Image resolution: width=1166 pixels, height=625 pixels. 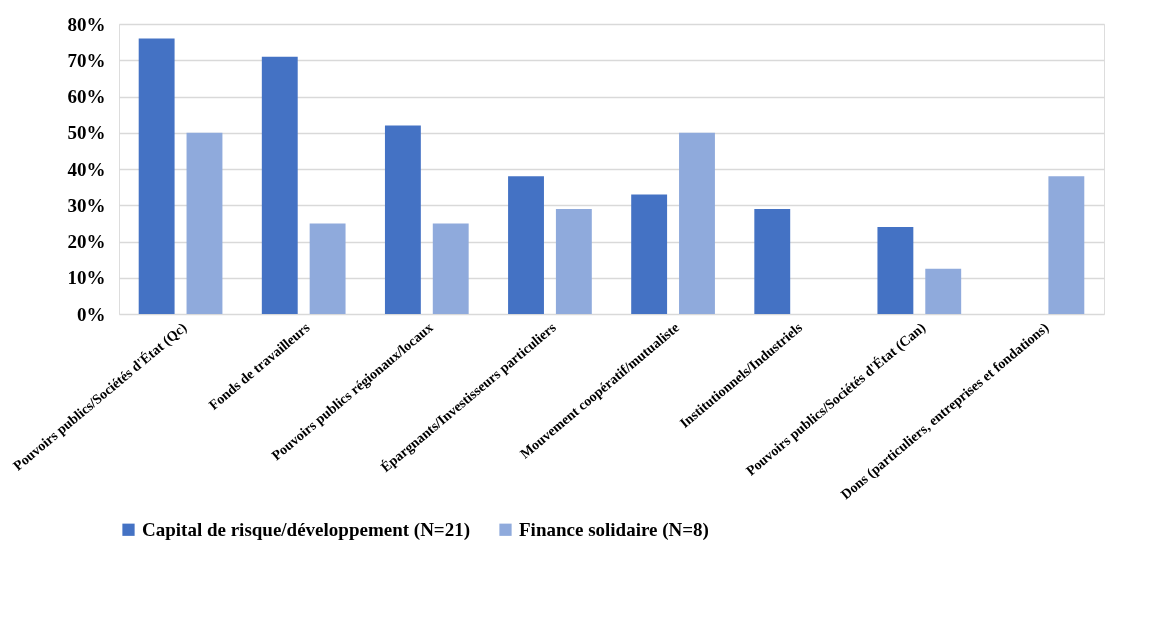 What do you see at coordinates (86, 133) in the screenshot?
I see `y-tick-label: 50%` at bounding box center [86, 133].